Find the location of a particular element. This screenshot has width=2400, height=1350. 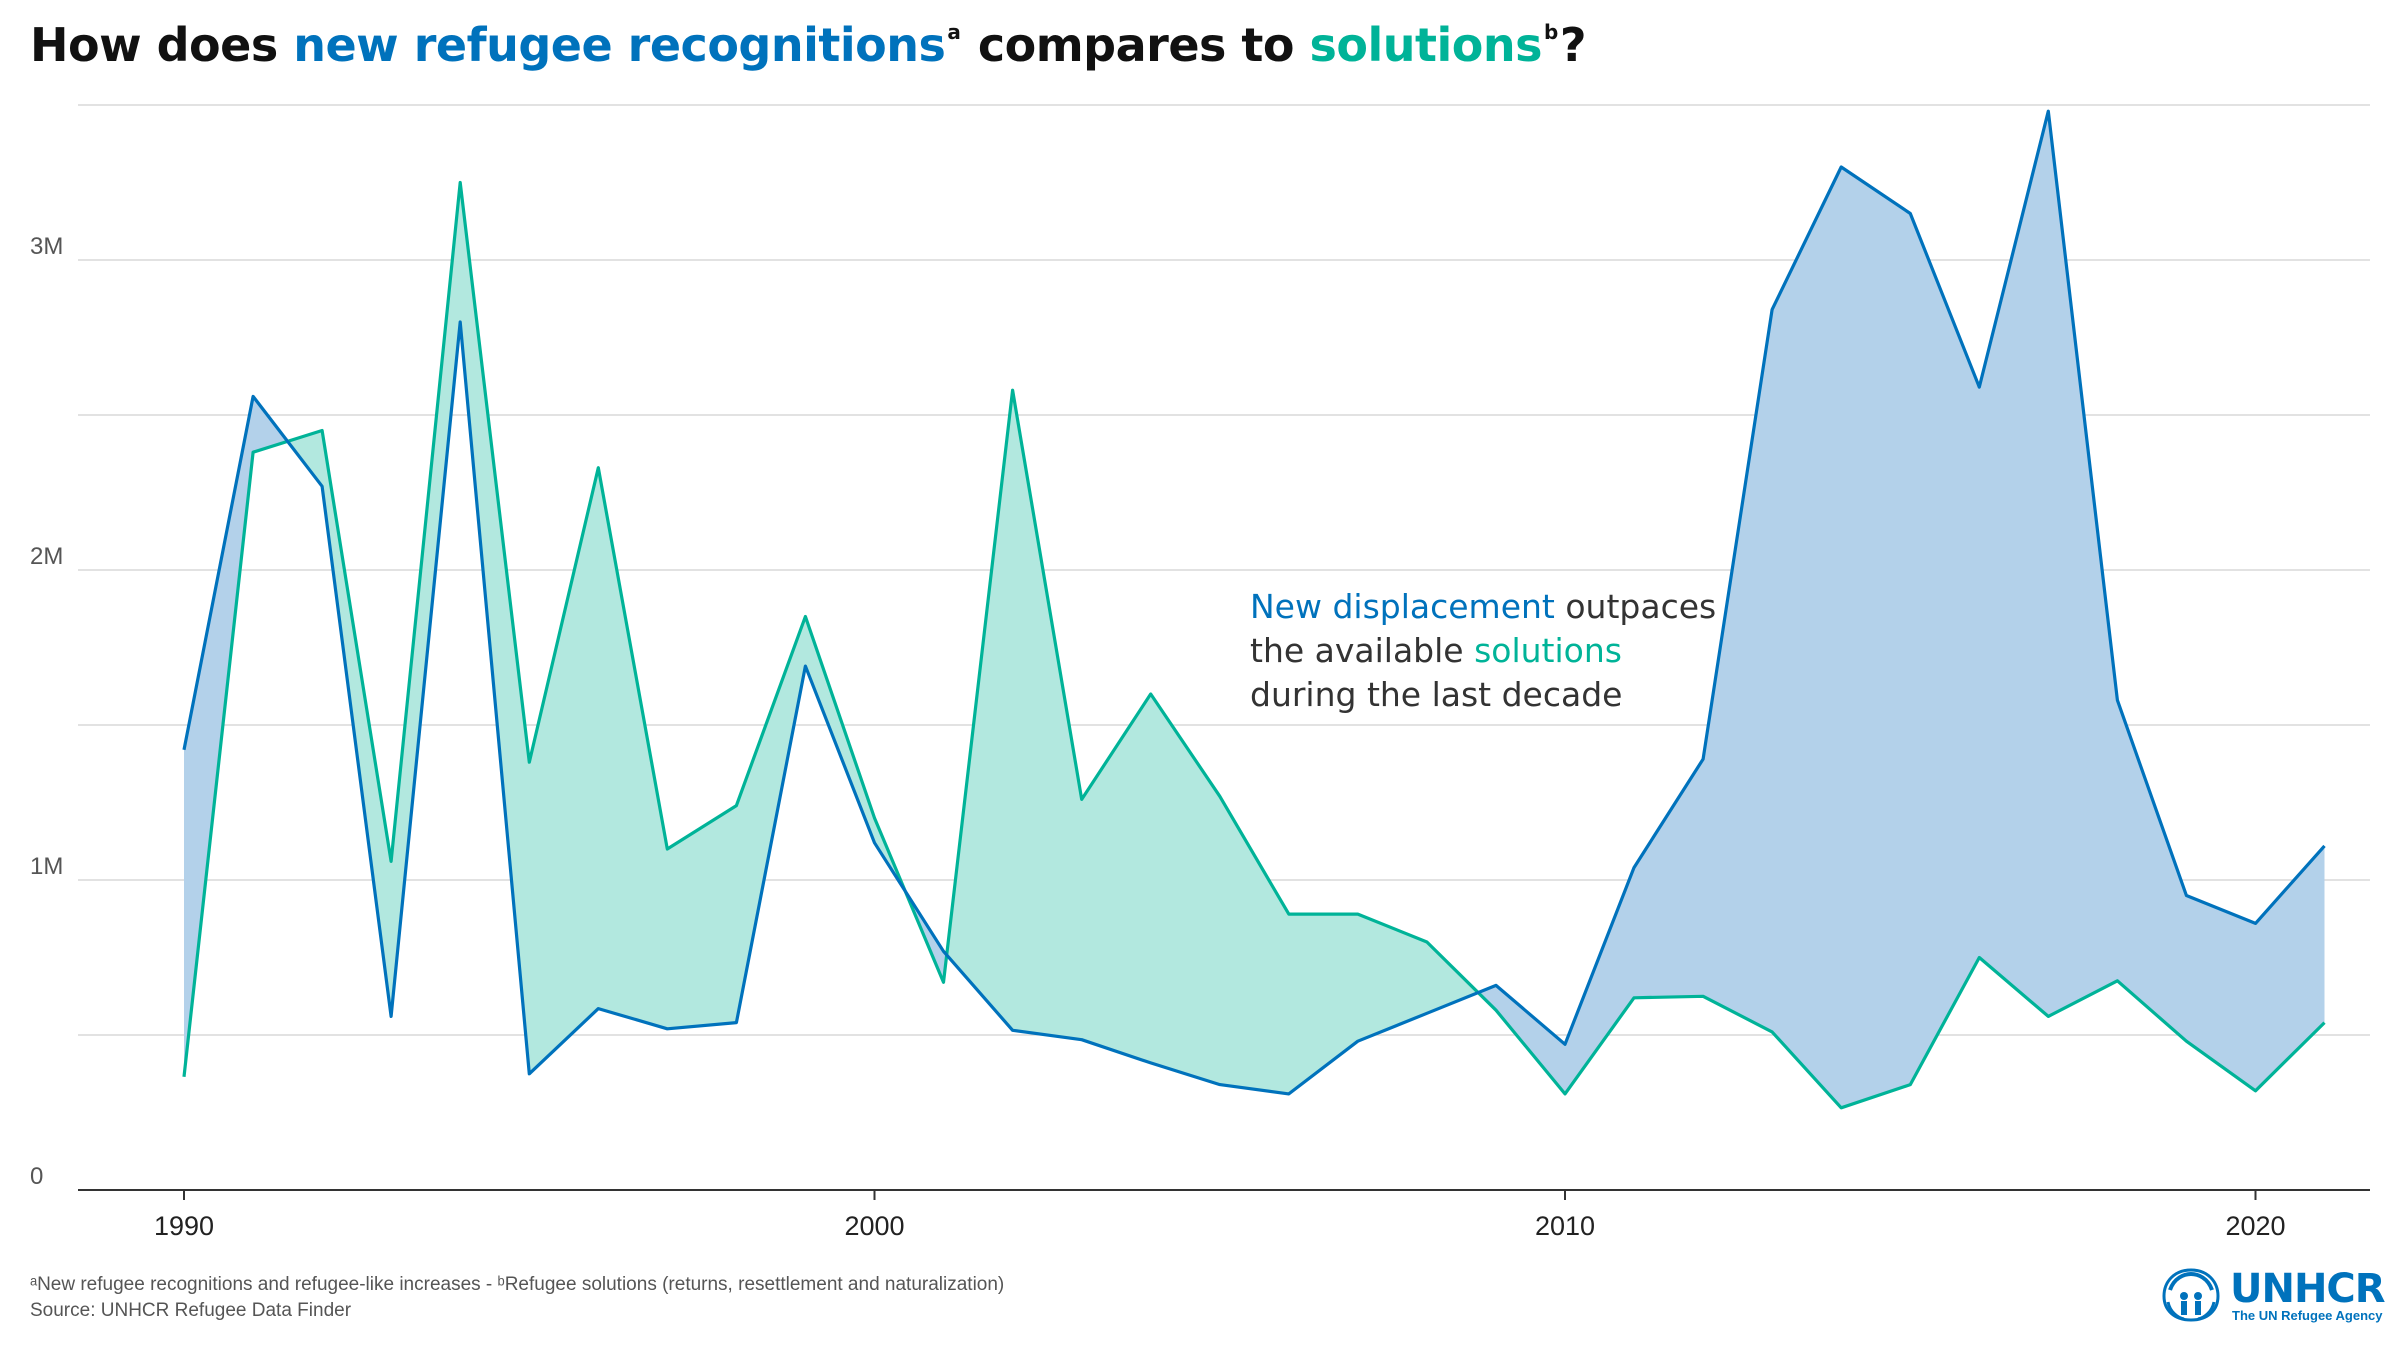

unhcr-logo: UNHCR The UN Refugee Agency is located at coordinates (2273, 1296).